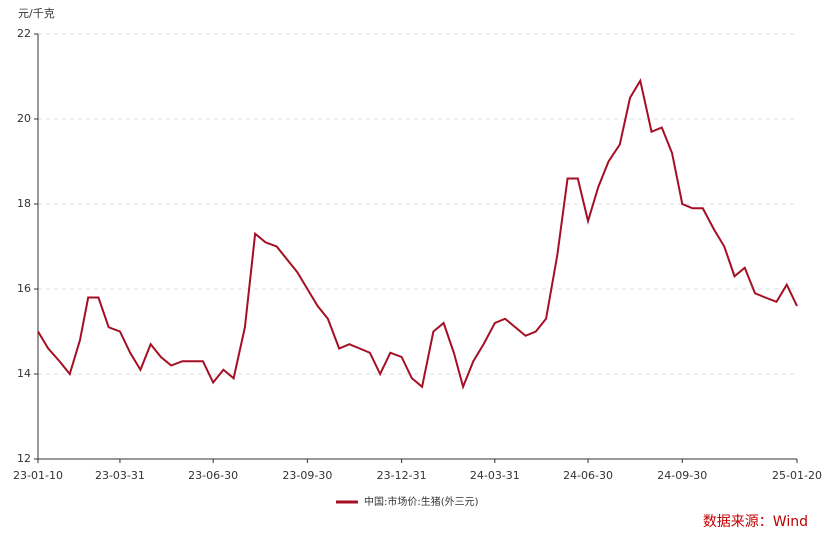 This screenshot has width=832, height=538. What do you see at coordinates (24, 203) in the screenshot?
I see `y-tick-label: 18` at bounding box center [24, 203].